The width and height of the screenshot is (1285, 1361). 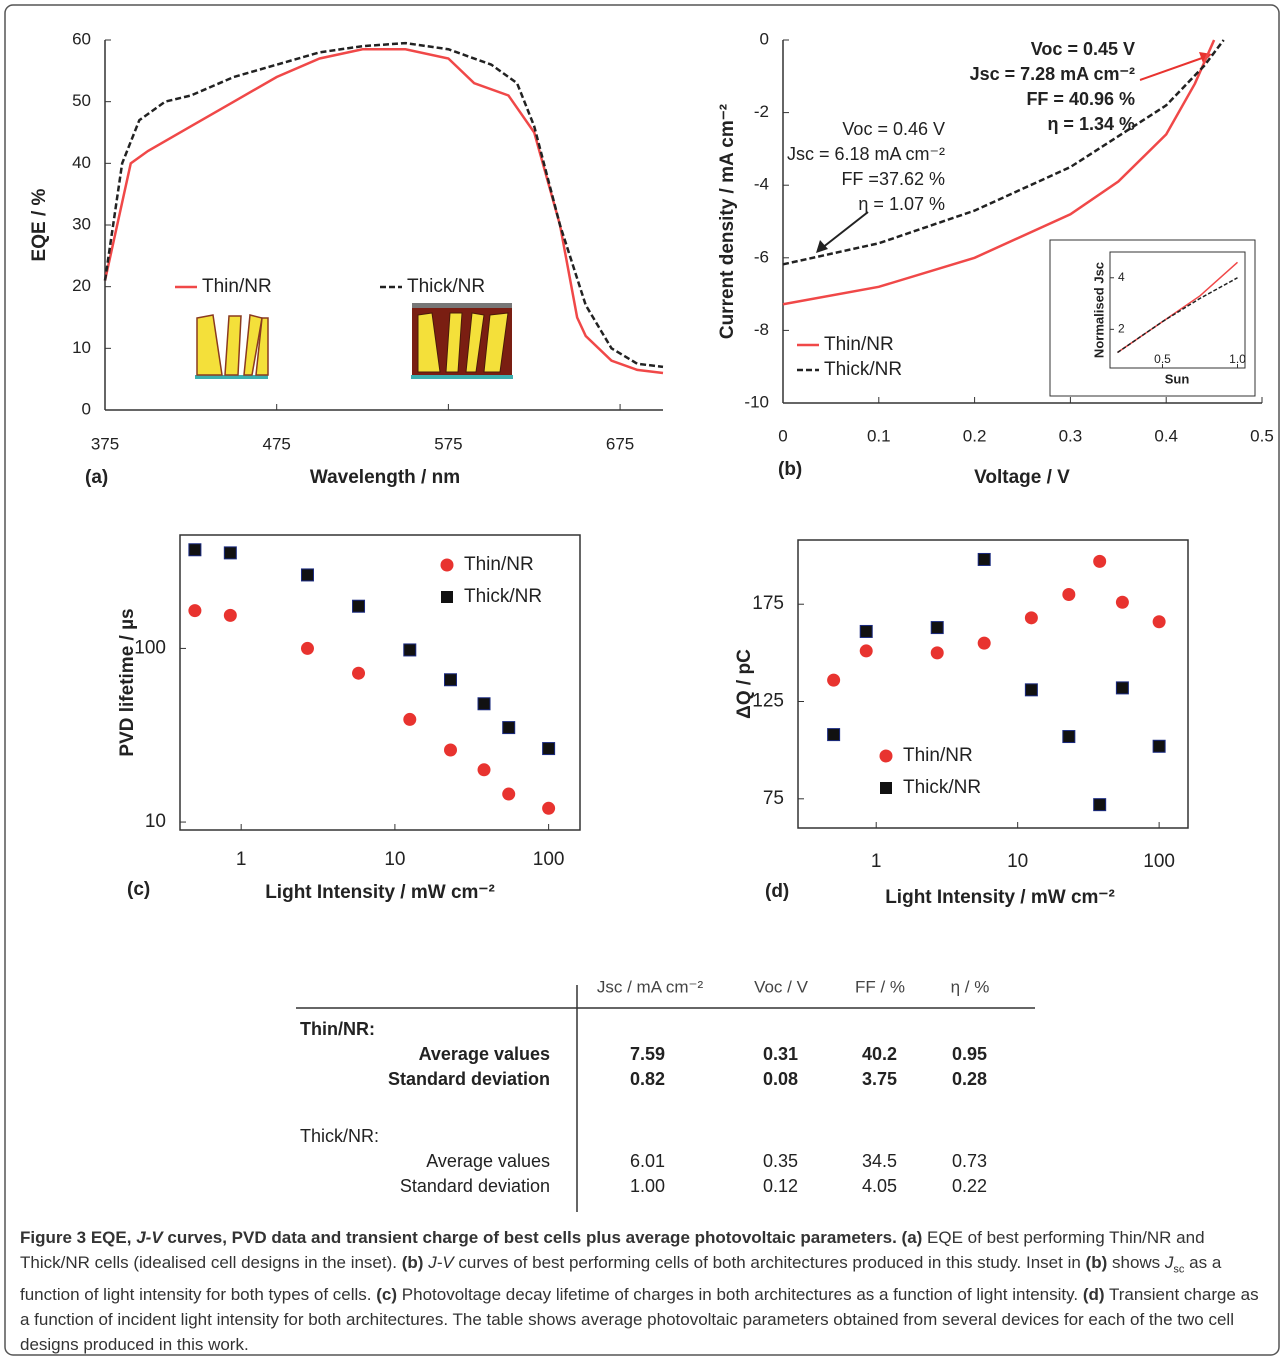 I want to click on panel-label: (b), so click(x=790, y=469).